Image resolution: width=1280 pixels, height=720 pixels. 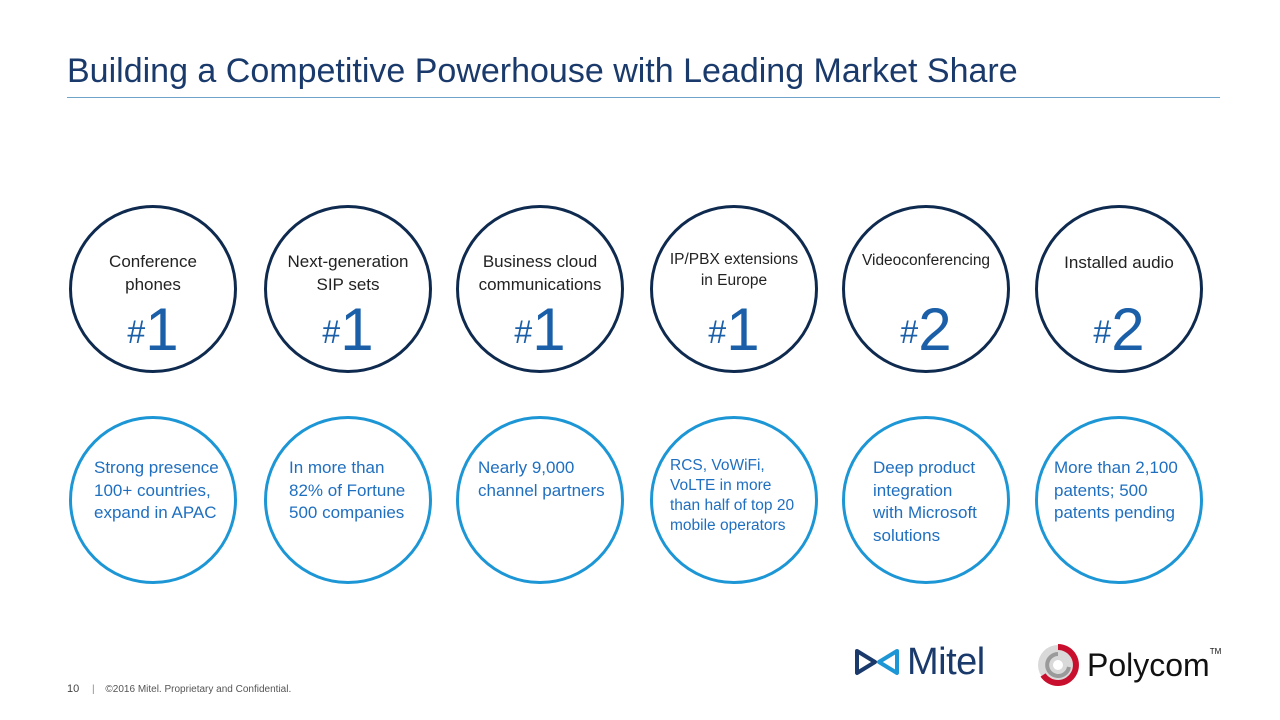 I want to click on fact-text: Nearly 9,000 channel partners, so click(x=548, y=479).